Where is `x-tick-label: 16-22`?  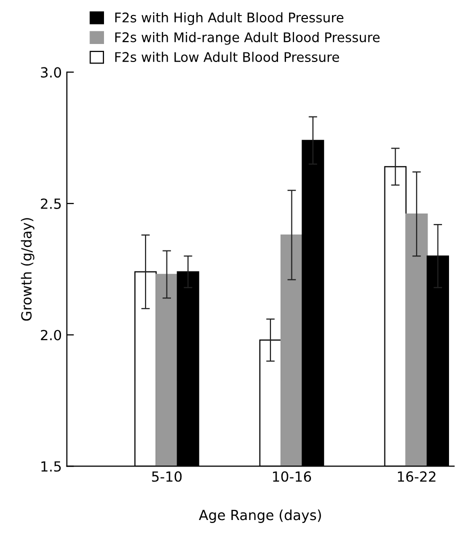
x-tick-label: 16-22 is located at coordinates (417, 476).